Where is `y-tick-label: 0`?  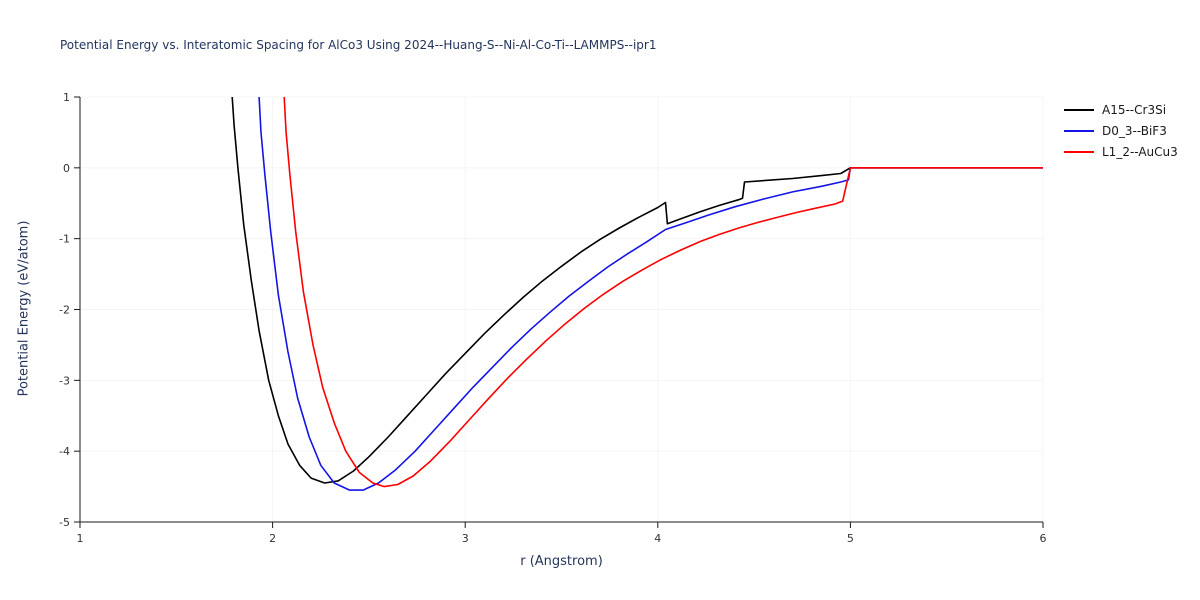 y-tick-label: 0 is located at coordinates (66, 168).